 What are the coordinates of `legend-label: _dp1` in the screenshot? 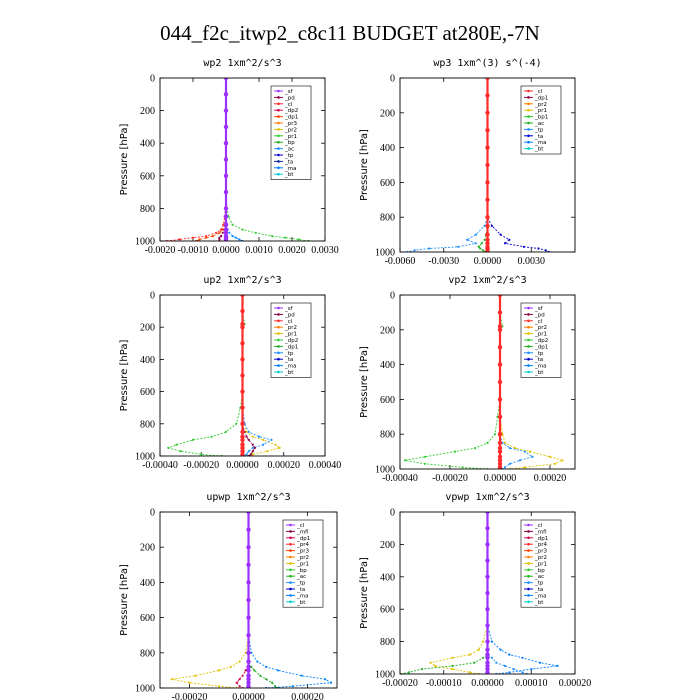 It's located at (541, 539).